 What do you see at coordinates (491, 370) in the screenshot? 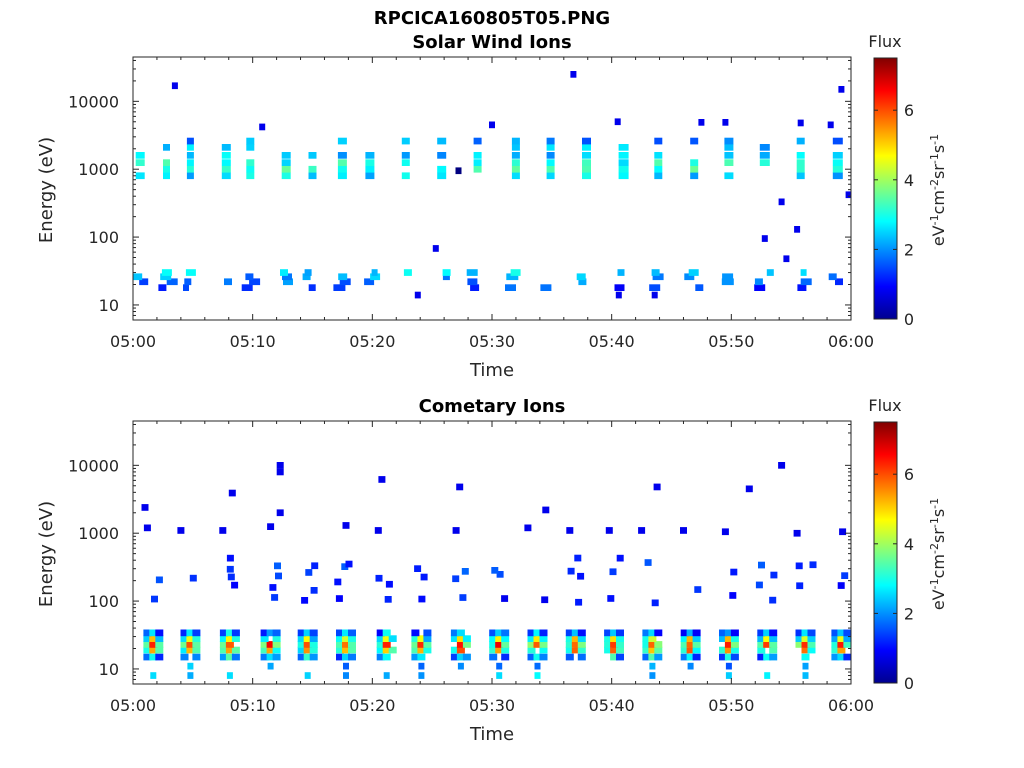
I see `x-axis-label: Time` at bounding box center [491, 370].